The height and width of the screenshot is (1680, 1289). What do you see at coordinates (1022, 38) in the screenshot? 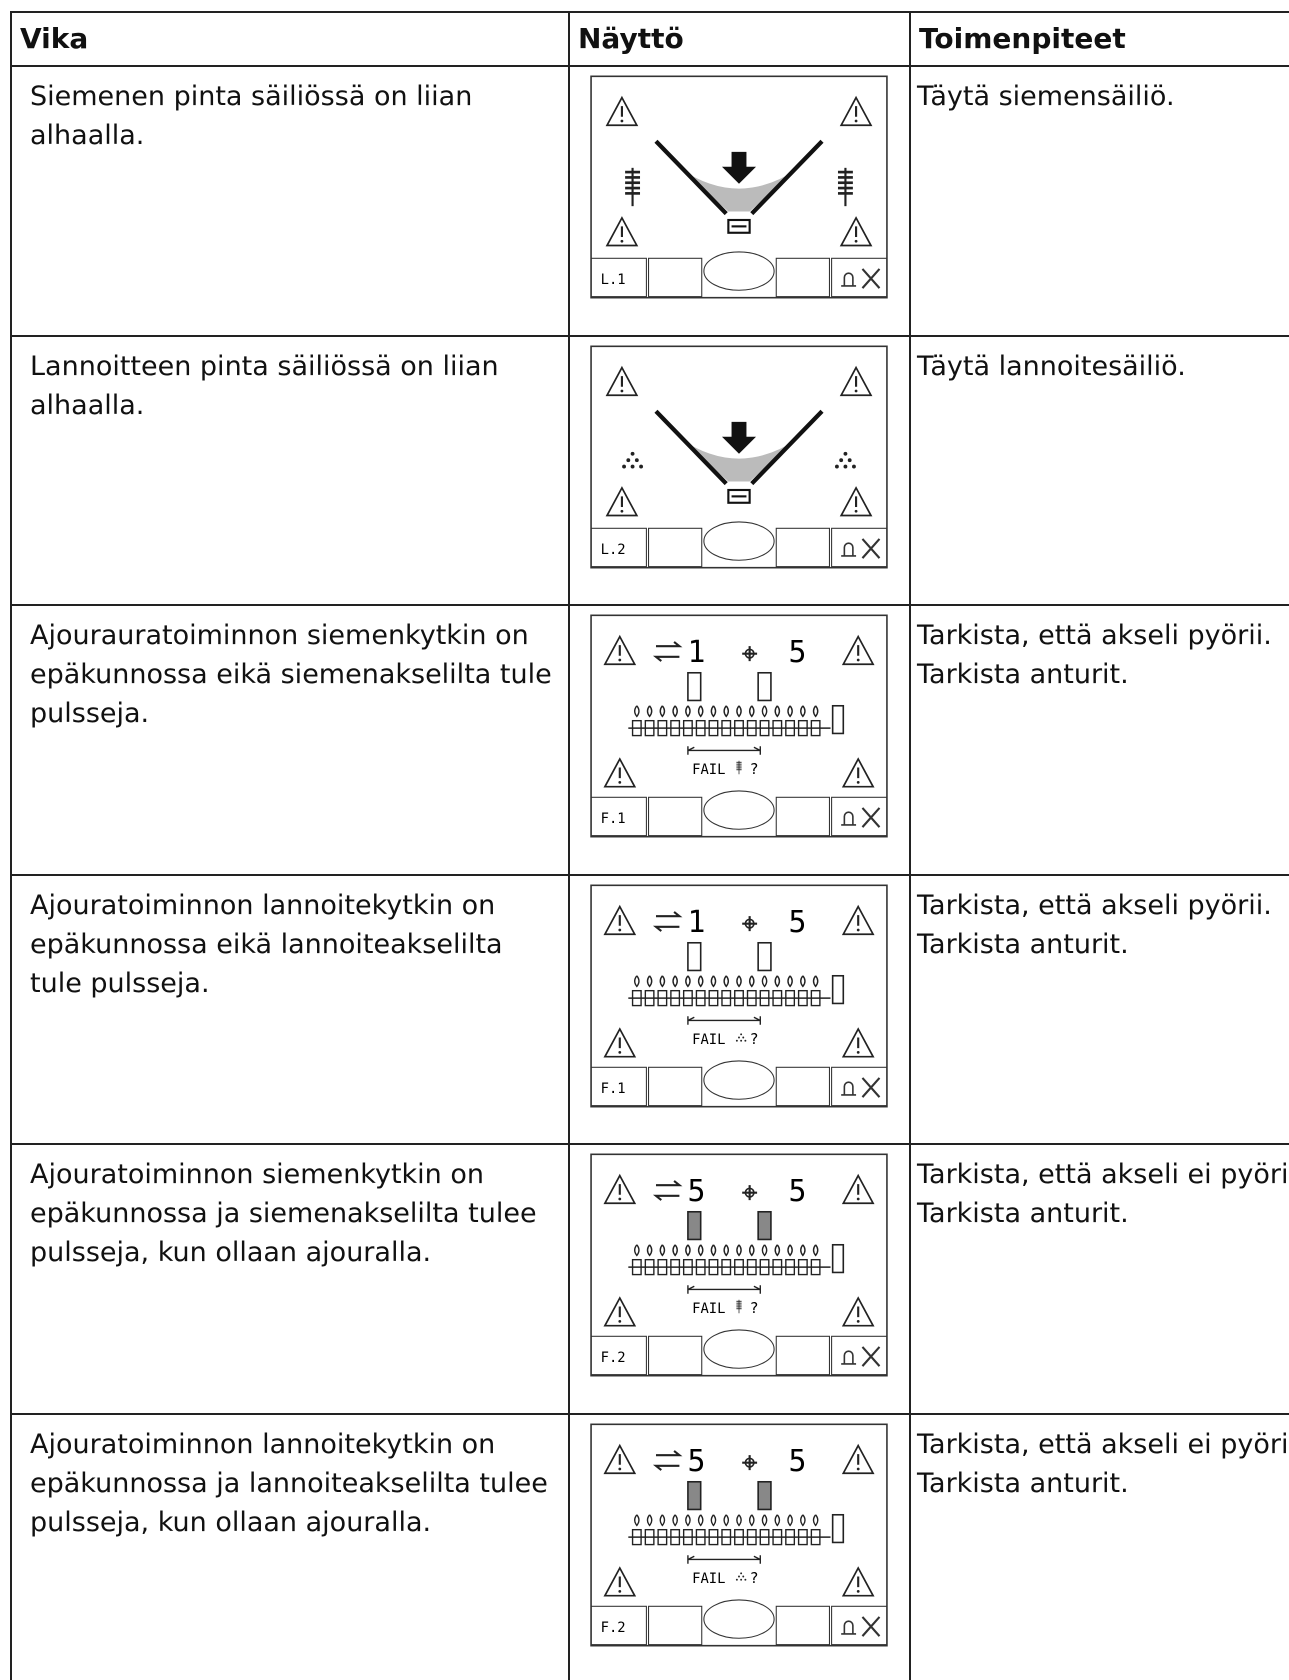
I see `header-text: Toimenpiteet` at bounding box center [1022, 38].